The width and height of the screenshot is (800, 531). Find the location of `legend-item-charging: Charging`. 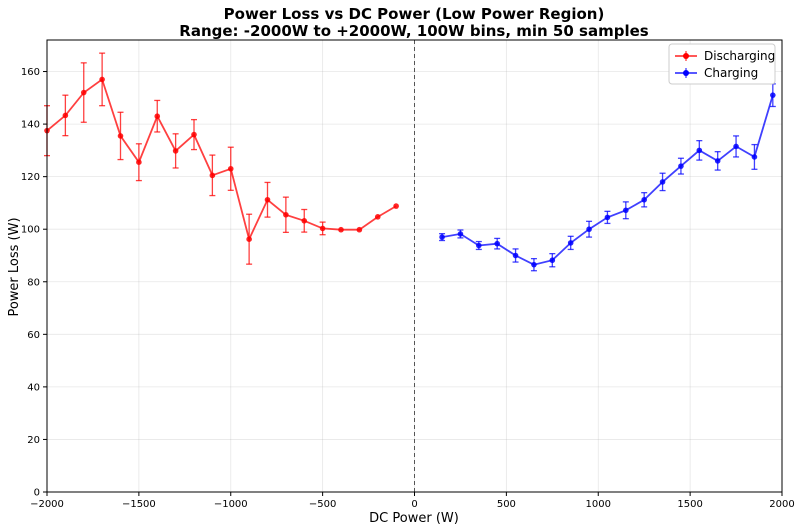

legend-item-charging: Charging is located at coordinates (716, 73).